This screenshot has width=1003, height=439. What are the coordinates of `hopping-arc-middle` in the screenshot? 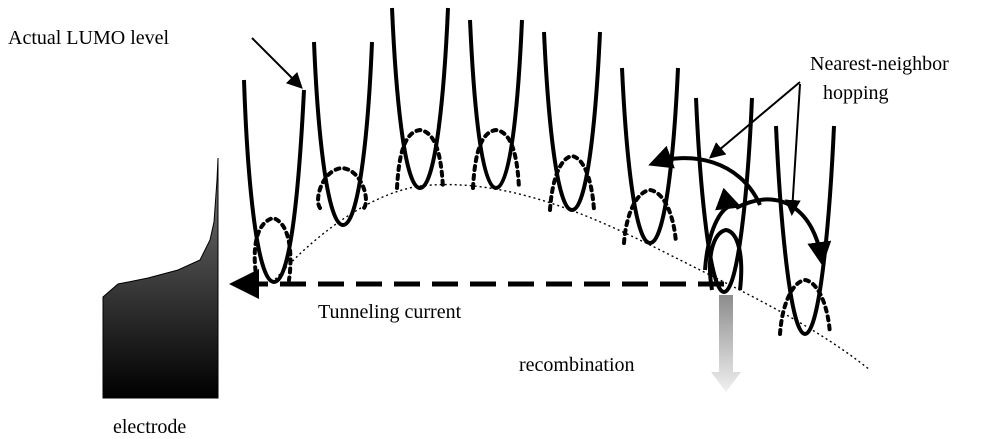 It's located at (722, 229).